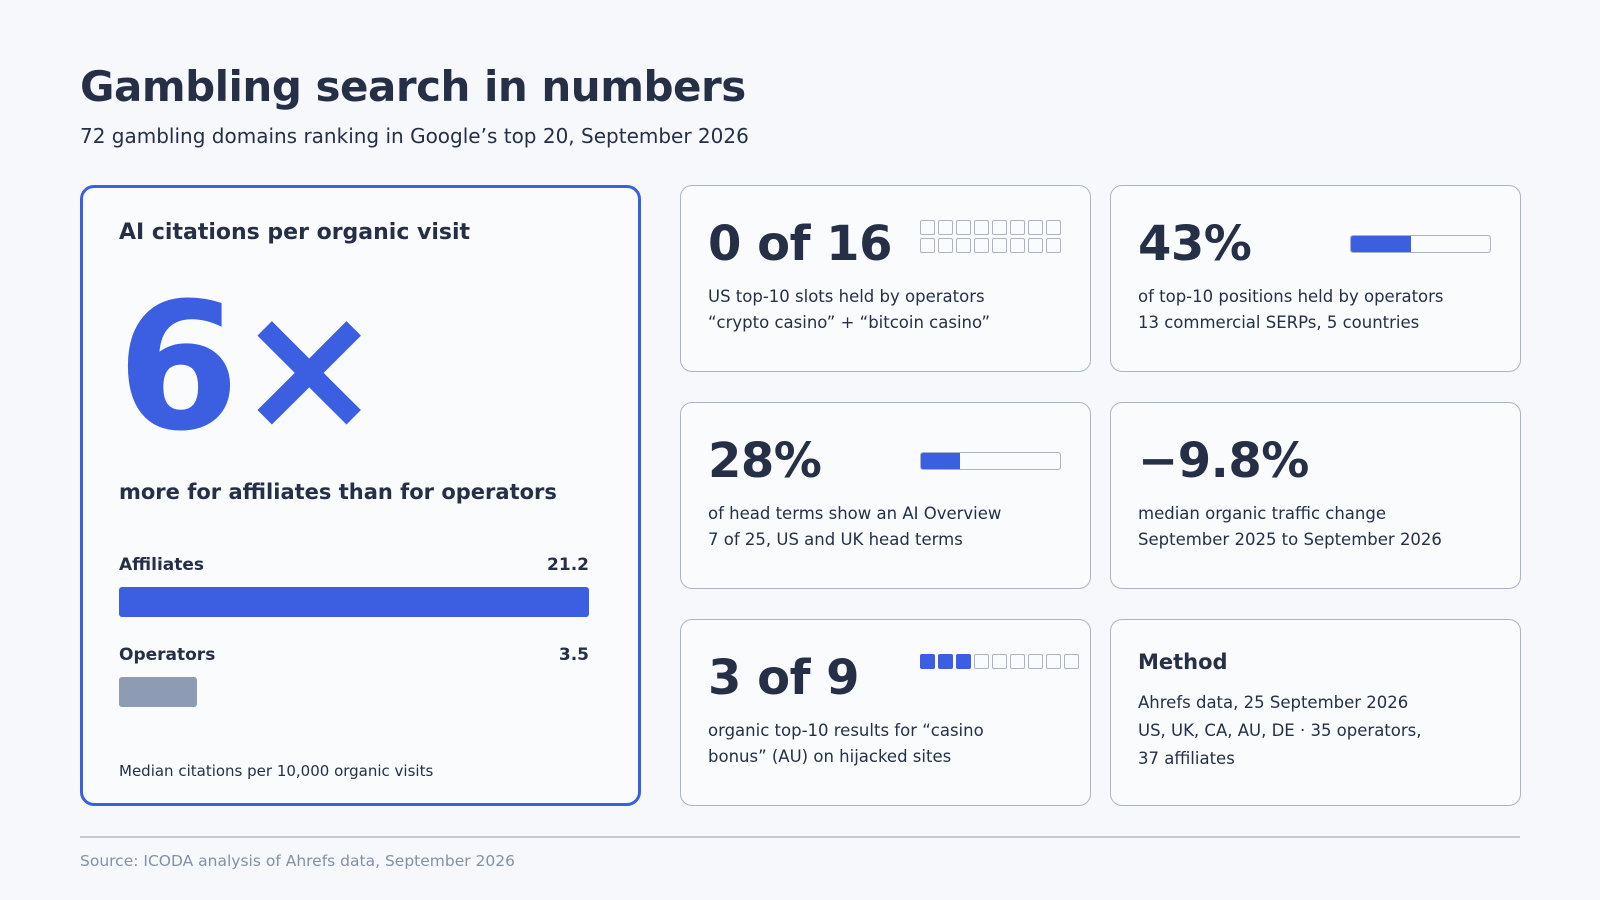  Describe the element at coordinates (295, 232) in the screenshot. I see `hero-label: AI citations per organic visit` at that location.